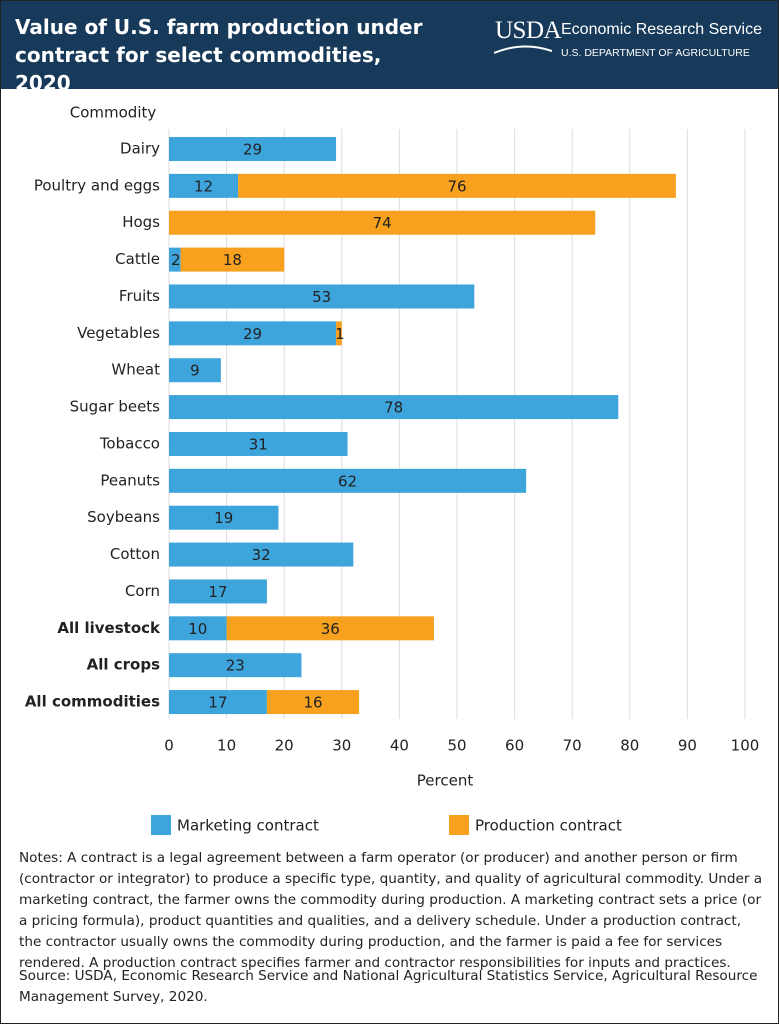 The width and height of the screenshot is (779, 1024). Describe the element at coordinates (97, 185) in the screenshot. I see `y-tick-label: Poultry and eggs` at that location.